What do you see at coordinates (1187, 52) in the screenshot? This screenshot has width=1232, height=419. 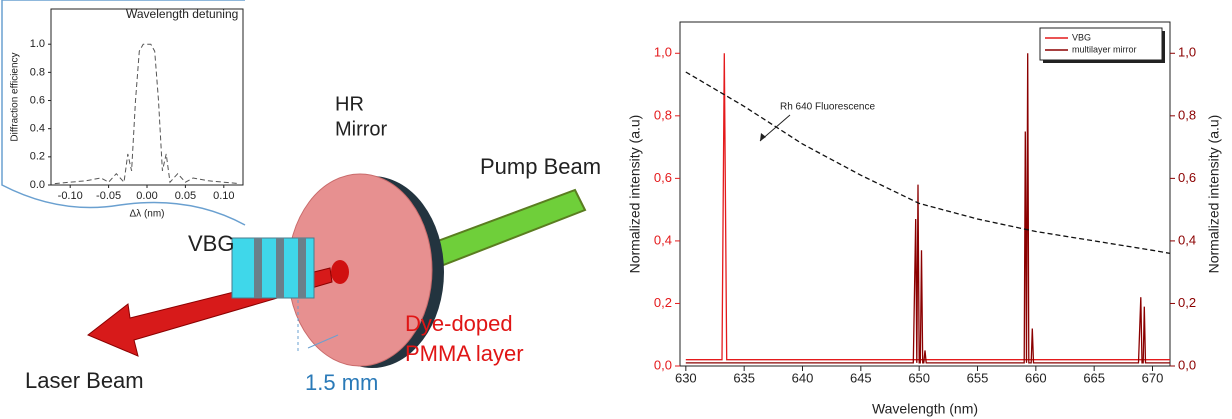 I see `y2-tick-label: 1,0` at bounding box center [1187, 52].